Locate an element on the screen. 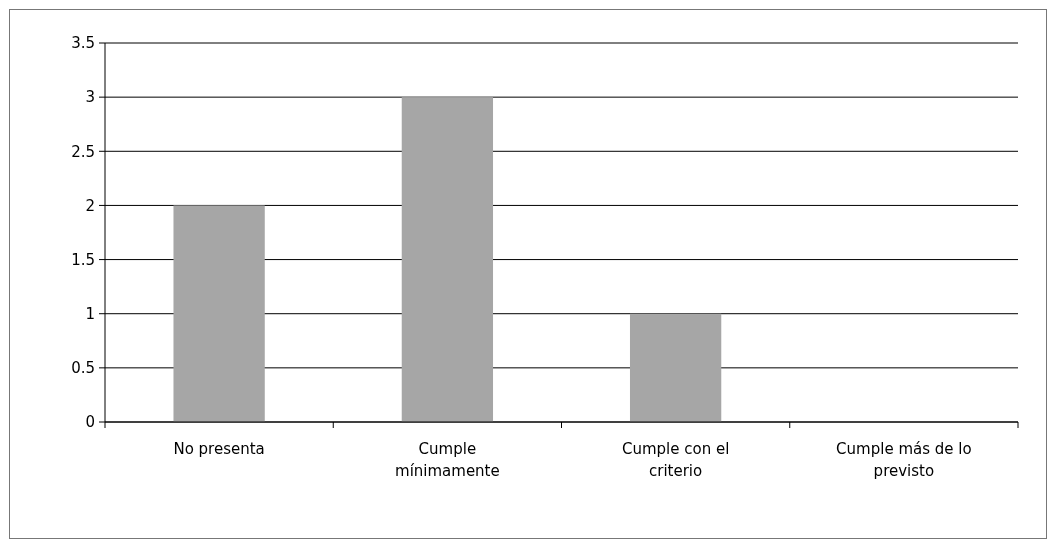 This screenshot has width=1060, height=551. y-tick-label: 2 is located at coordinates (90, 205).